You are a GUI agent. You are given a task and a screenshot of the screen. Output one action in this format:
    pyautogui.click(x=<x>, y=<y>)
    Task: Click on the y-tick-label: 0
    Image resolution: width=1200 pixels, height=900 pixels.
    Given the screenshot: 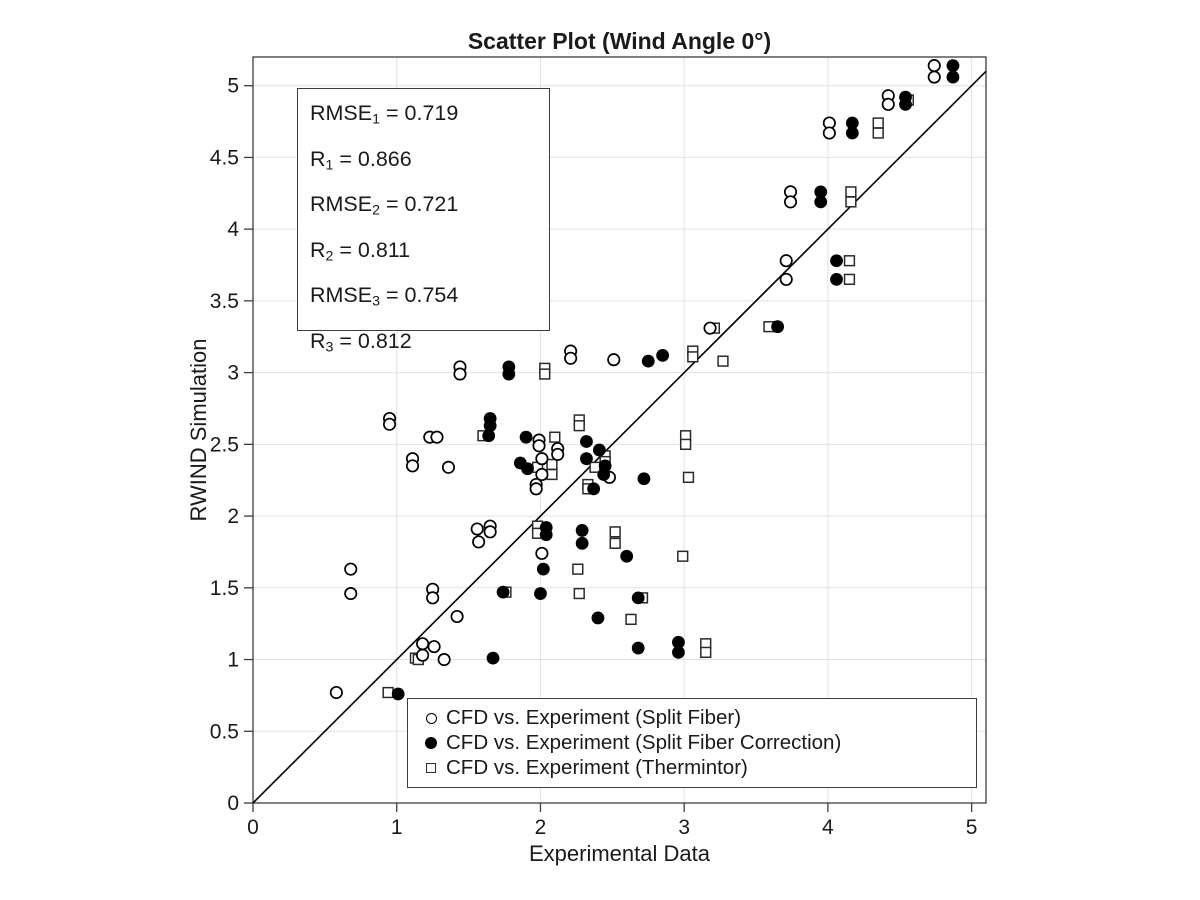 What is the action you would take?
    pyautogui.click(x=233, y=803)
    